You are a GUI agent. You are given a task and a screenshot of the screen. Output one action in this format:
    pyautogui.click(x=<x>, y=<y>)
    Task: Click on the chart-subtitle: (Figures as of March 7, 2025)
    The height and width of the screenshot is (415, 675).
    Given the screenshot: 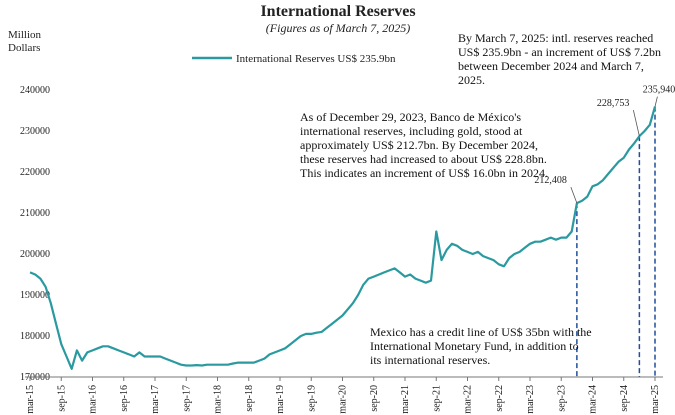 What is the action you would take?
    pyautogui.click(x=338, y=28)
    